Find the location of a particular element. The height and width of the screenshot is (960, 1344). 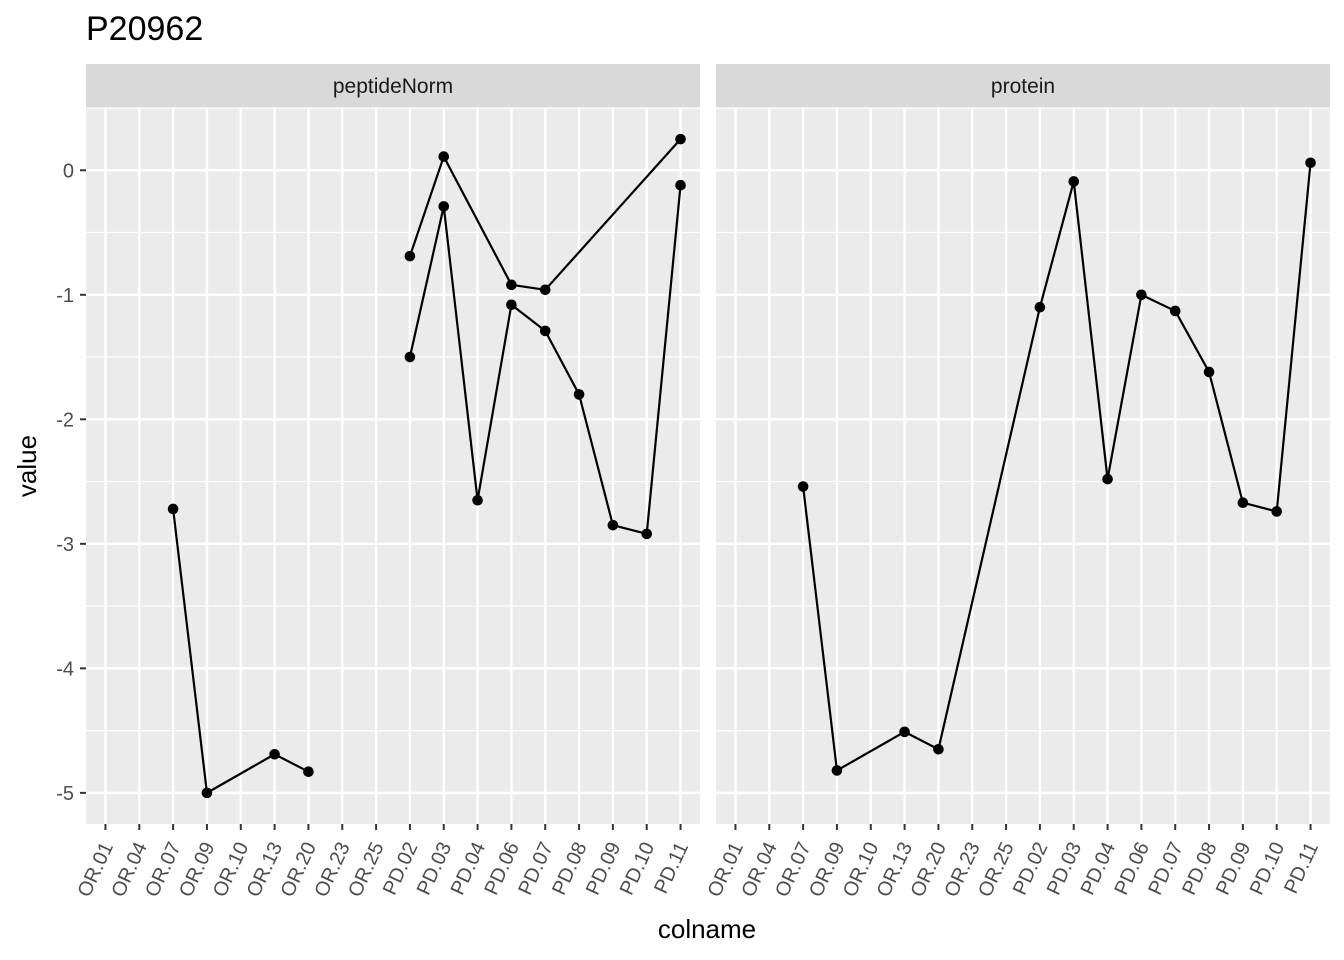

y-tick-label: 0 is located at coordinates (68, 171).